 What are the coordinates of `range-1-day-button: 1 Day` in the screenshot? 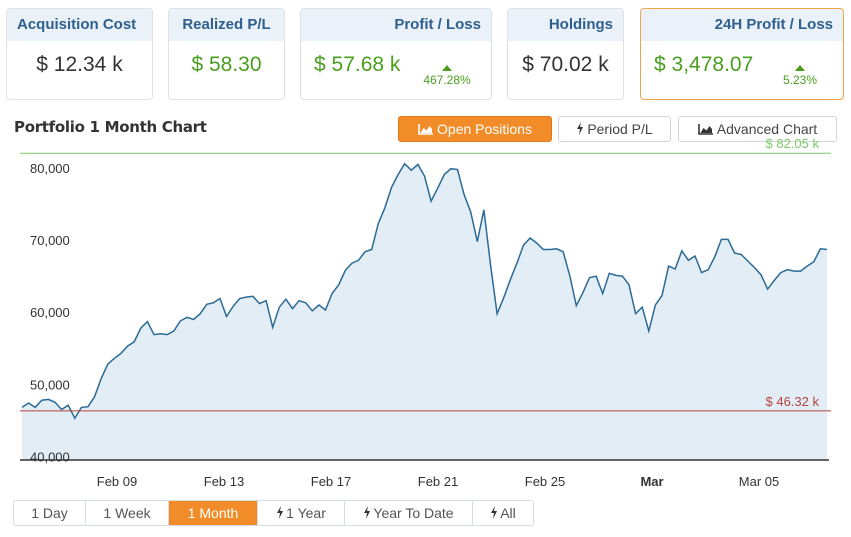 It's located at (50, 513).